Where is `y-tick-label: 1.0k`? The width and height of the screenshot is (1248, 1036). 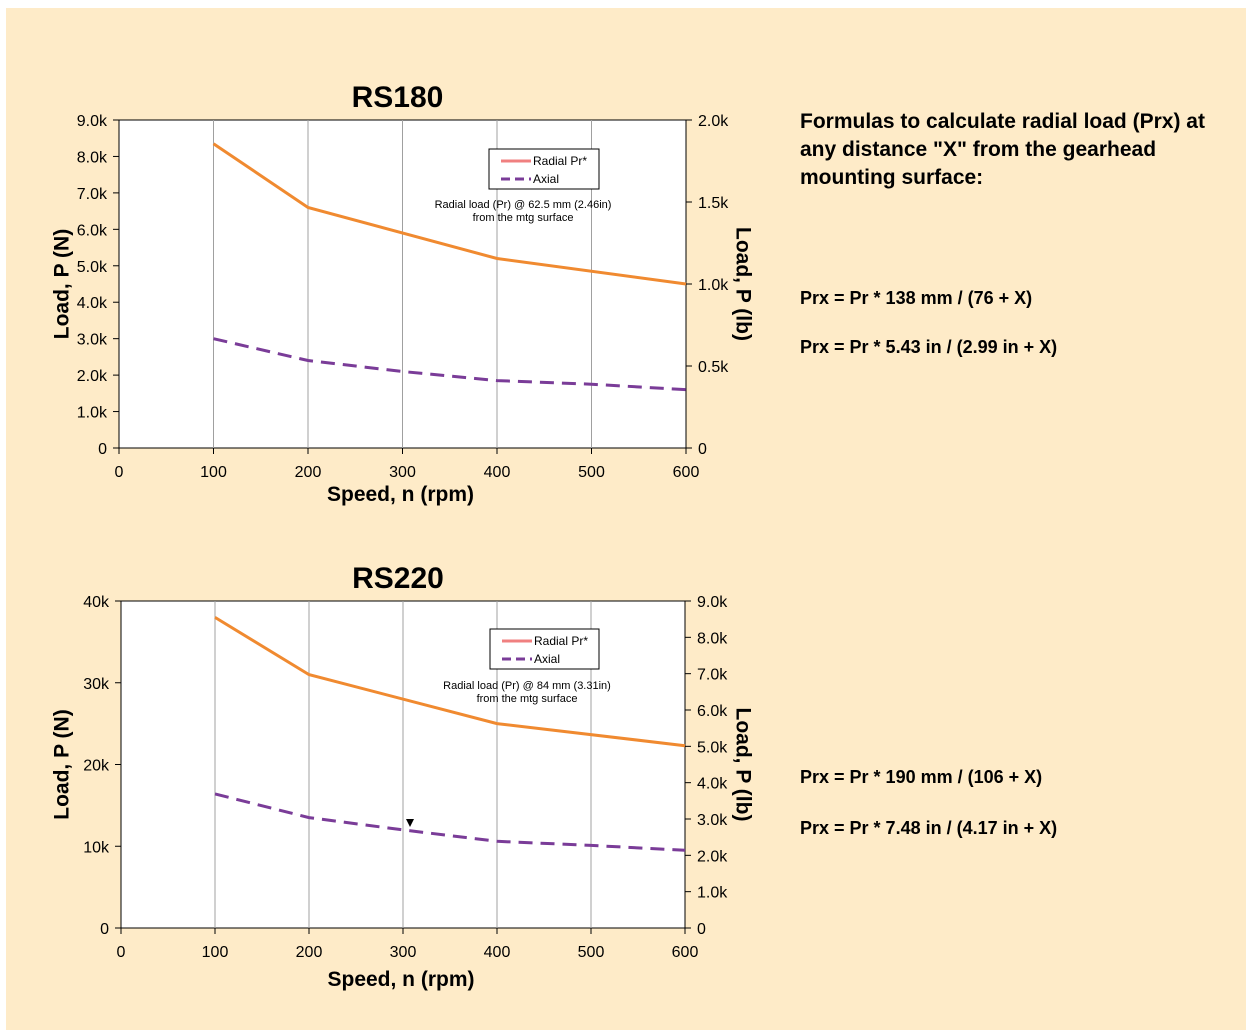 y-tick-label: 1.0k is located at coordinates (92, 413).